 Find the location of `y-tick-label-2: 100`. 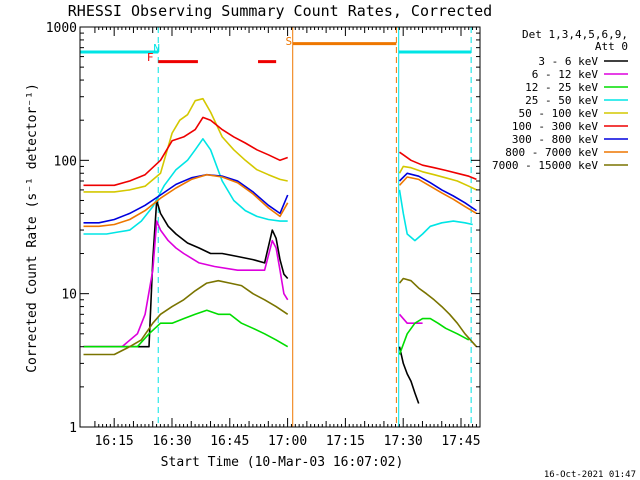

y-tick-label-2: 100 is located at coordinates (65, 161).